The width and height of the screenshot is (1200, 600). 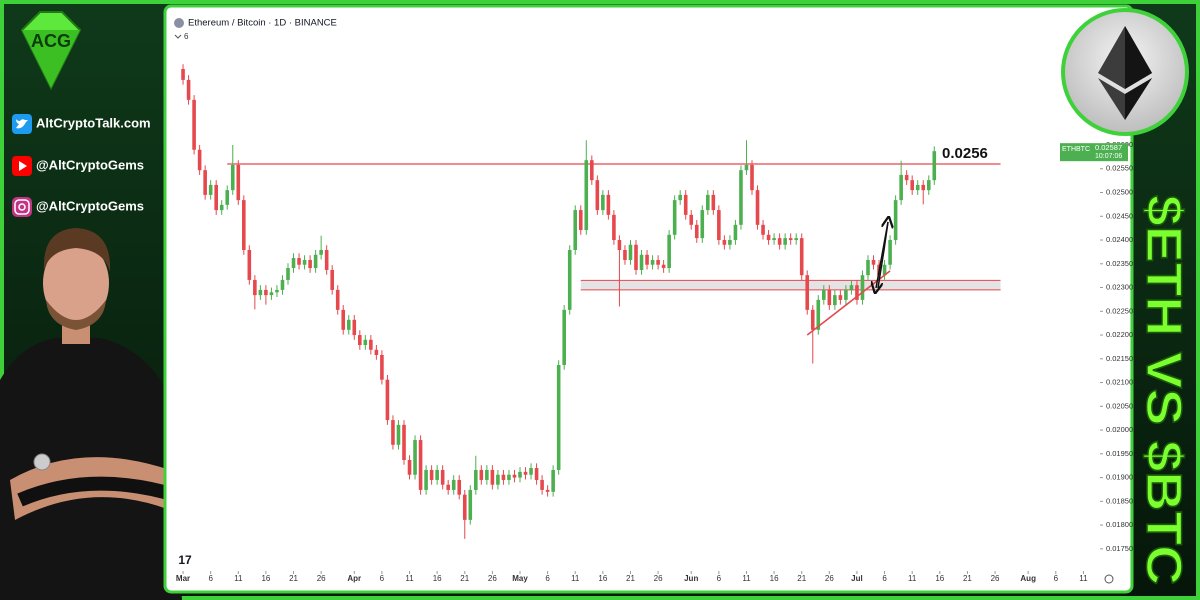 What do you see at coordinates (90, 164) in the screenshot?
I see `youtube-handle: @AltCryptoGems` at bounding box center [90, 164].